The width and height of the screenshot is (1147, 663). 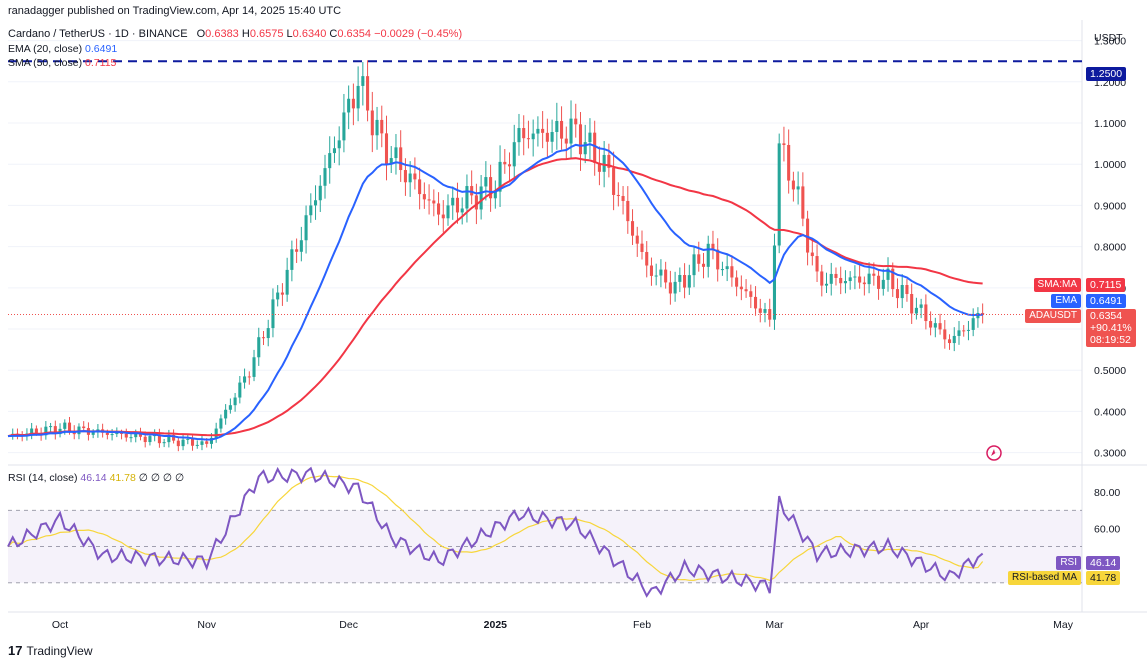 I want to click on time-tick-label: 2025, so click(x=496, y=625).